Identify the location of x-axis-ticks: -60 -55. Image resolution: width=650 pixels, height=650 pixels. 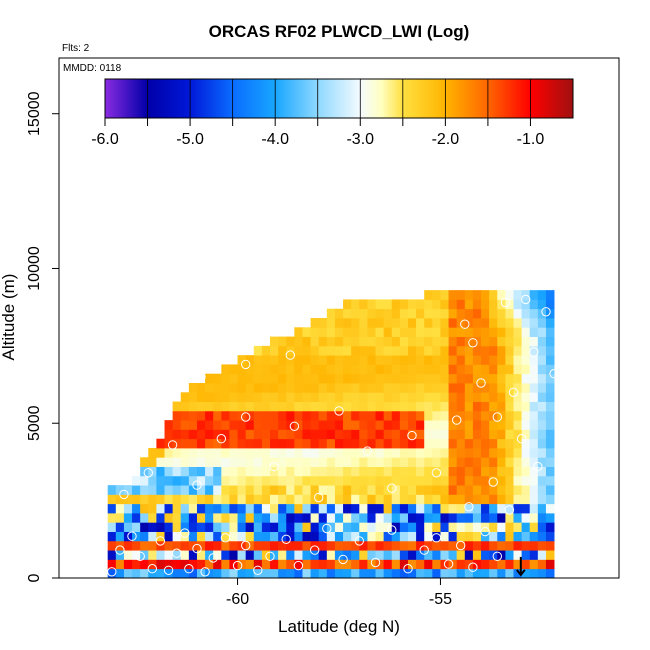
(339, 593).